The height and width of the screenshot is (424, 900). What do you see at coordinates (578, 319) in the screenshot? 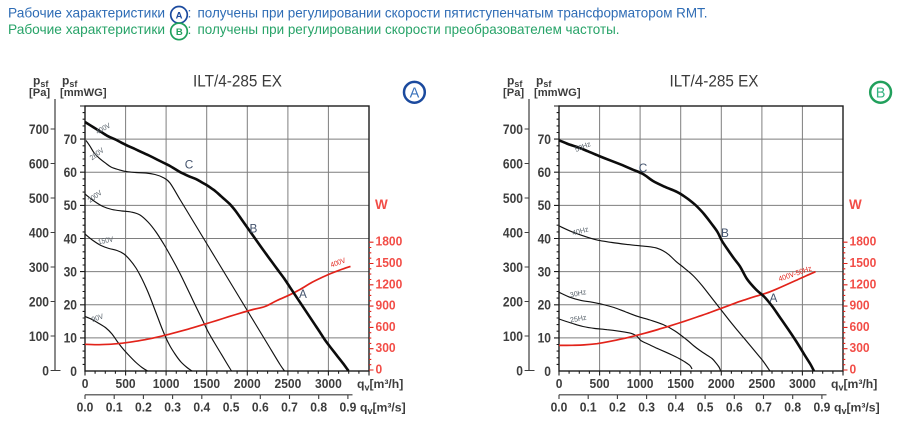
I see `svg-text: 25Hz` at bounding box center [578, 319].